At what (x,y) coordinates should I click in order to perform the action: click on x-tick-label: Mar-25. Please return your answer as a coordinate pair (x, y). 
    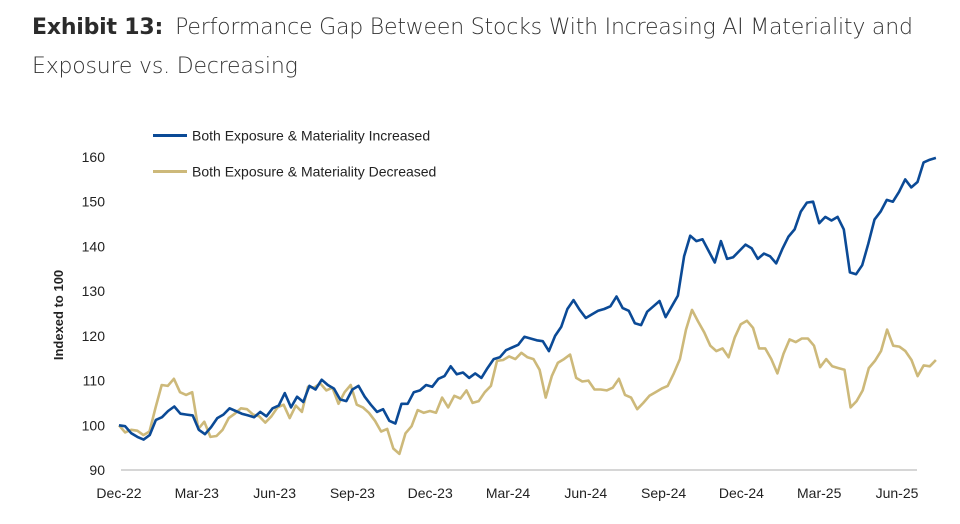
    Looking at the image, I should click on (819, 493).